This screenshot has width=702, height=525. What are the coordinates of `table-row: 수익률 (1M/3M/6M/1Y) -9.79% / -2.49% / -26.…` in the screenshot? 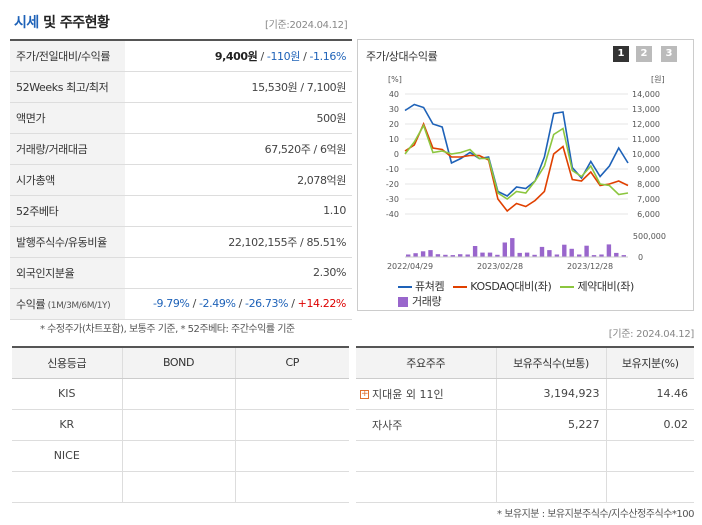 It's located at (181, 304).